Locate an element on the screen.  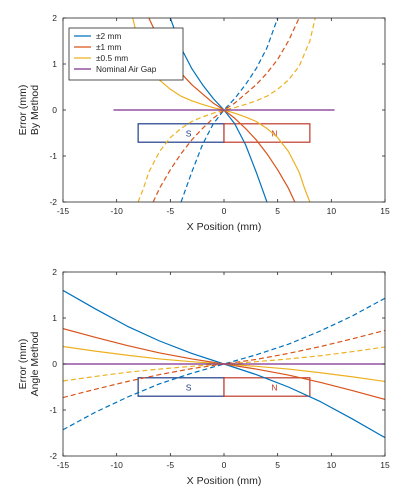
legend-box is located at coordinates (126, 54).